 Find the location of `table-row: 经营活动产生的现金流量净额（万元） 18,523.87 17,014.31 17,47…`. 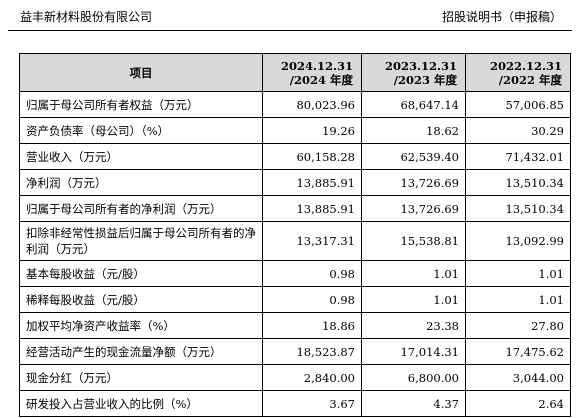

table-row: 经营活动产生的现金流量净额（万元） 18,523.87 17,014.31 17,47… is located at coordinates (295, 351).